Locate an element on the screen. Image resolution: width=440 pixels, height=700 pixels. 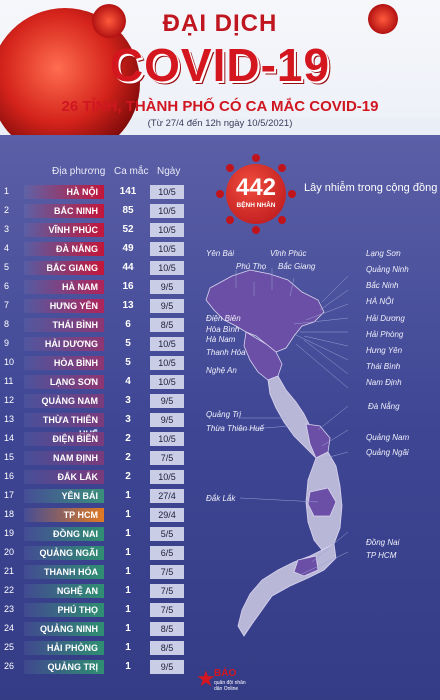
table-row: 6 HÀ NAM 16 9/5 is located at coordinates (95, 287).